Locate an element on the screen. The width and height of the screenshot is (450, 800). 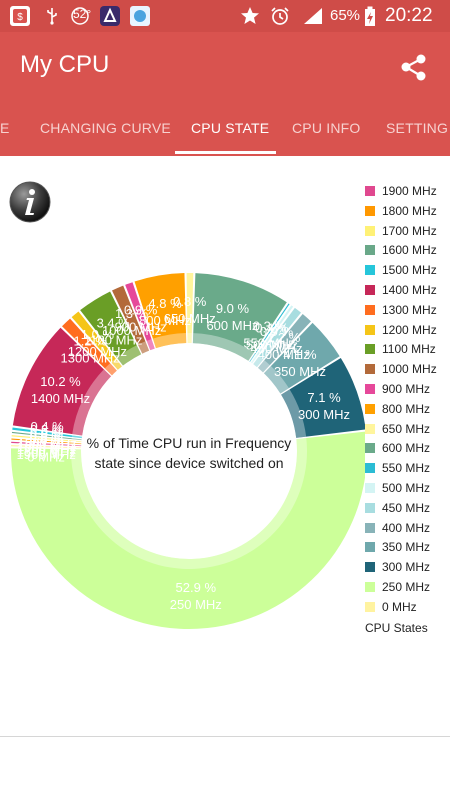
slice-frequency-label: 300 MHz is located at coordinates (324, 414).